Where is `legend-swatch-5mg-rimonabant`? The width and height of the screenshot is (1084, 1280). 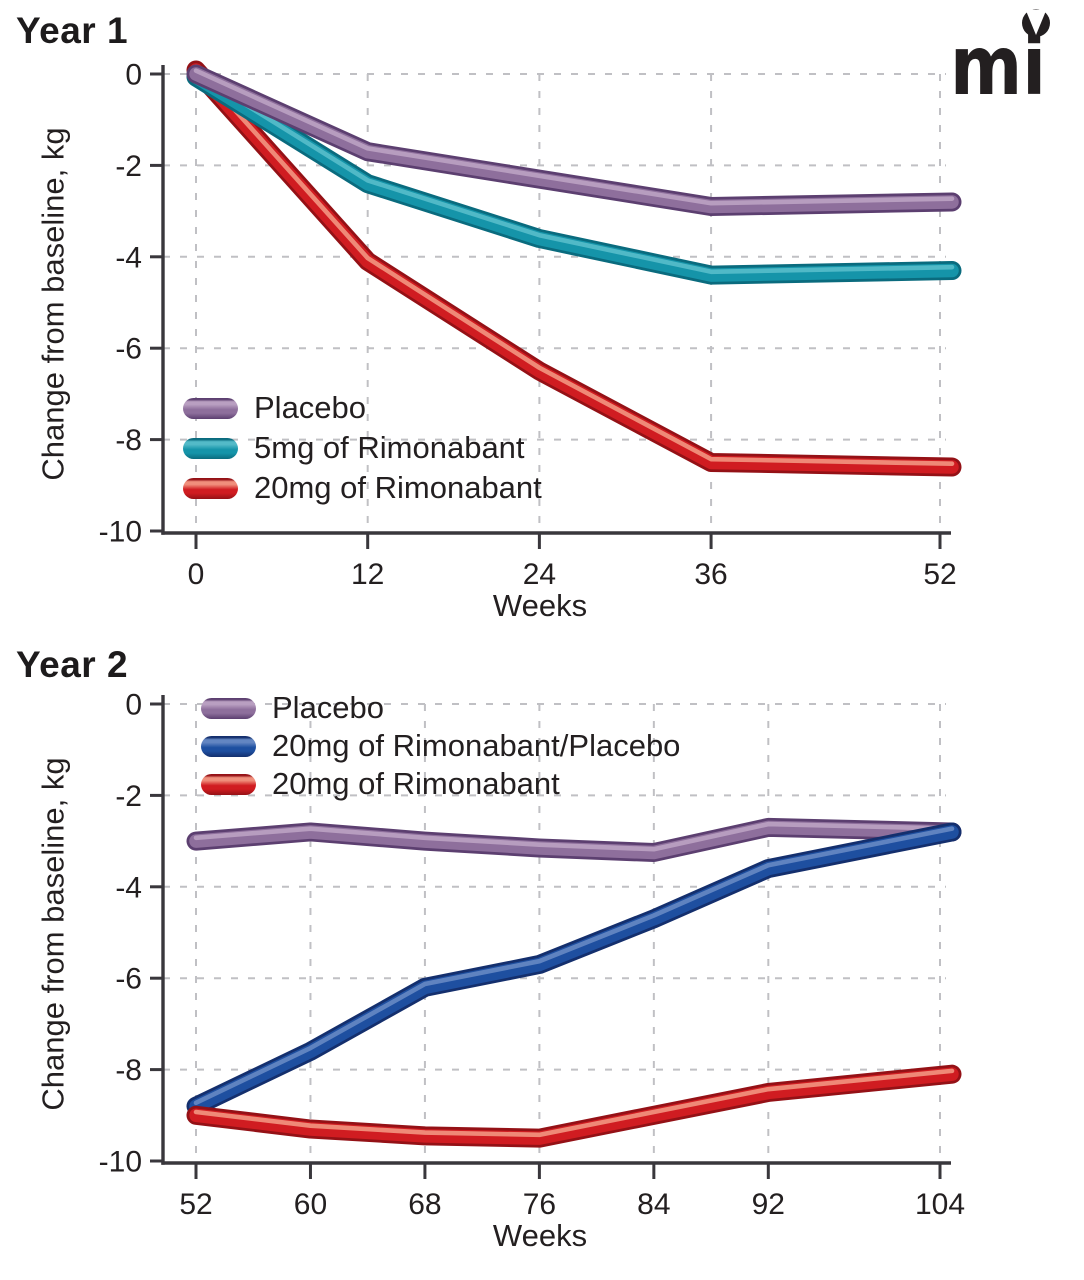
legend-swatch-5mg-rimonabant is located at coordinates (210, 448).